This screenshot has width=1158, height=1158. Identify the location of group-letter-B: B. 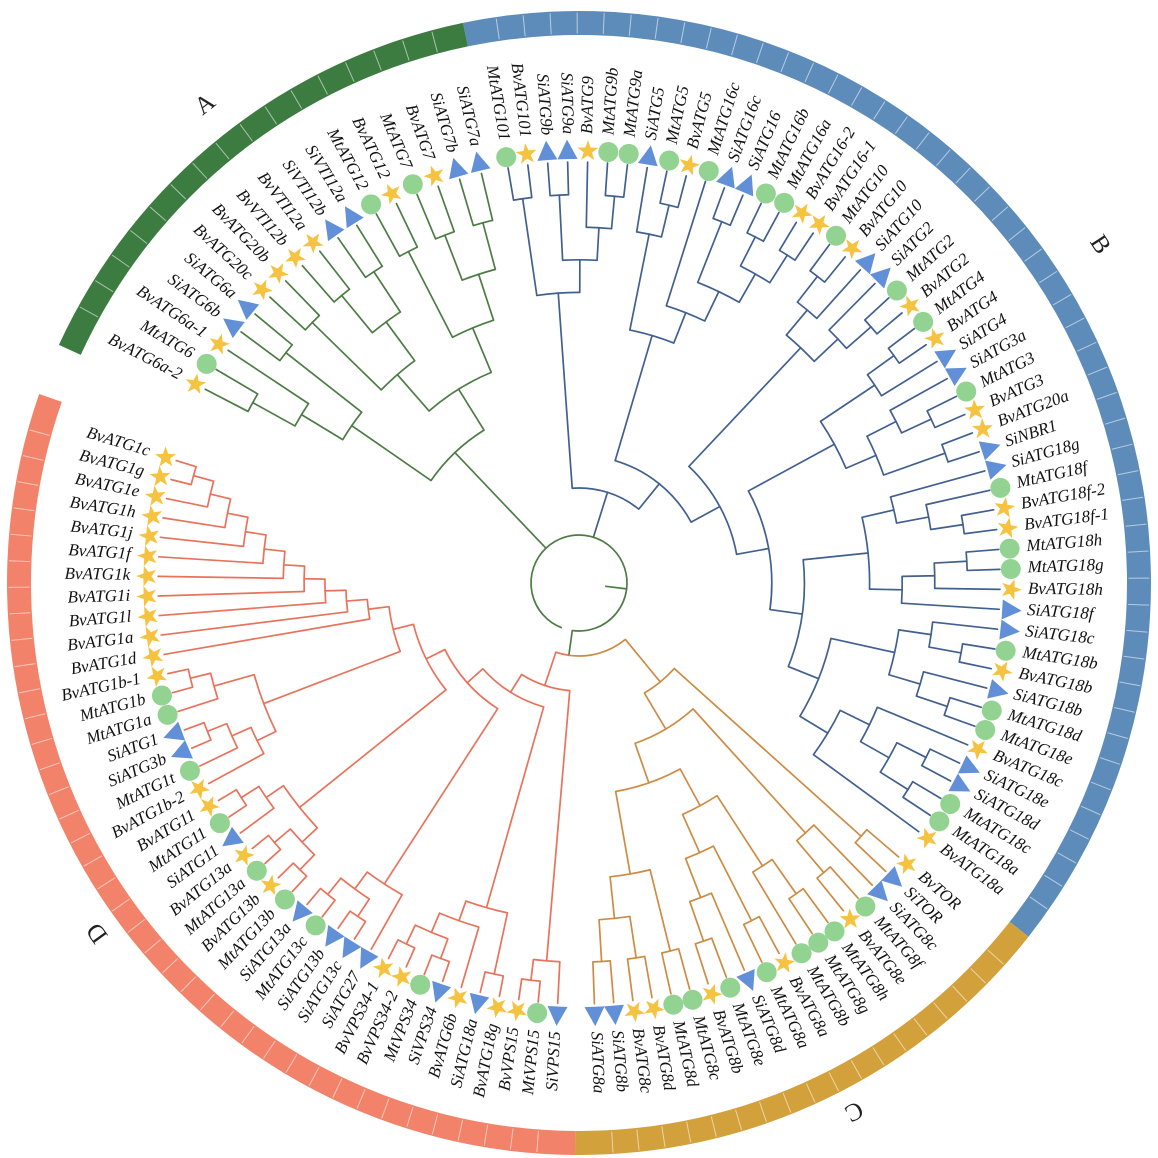
(1100, 244).